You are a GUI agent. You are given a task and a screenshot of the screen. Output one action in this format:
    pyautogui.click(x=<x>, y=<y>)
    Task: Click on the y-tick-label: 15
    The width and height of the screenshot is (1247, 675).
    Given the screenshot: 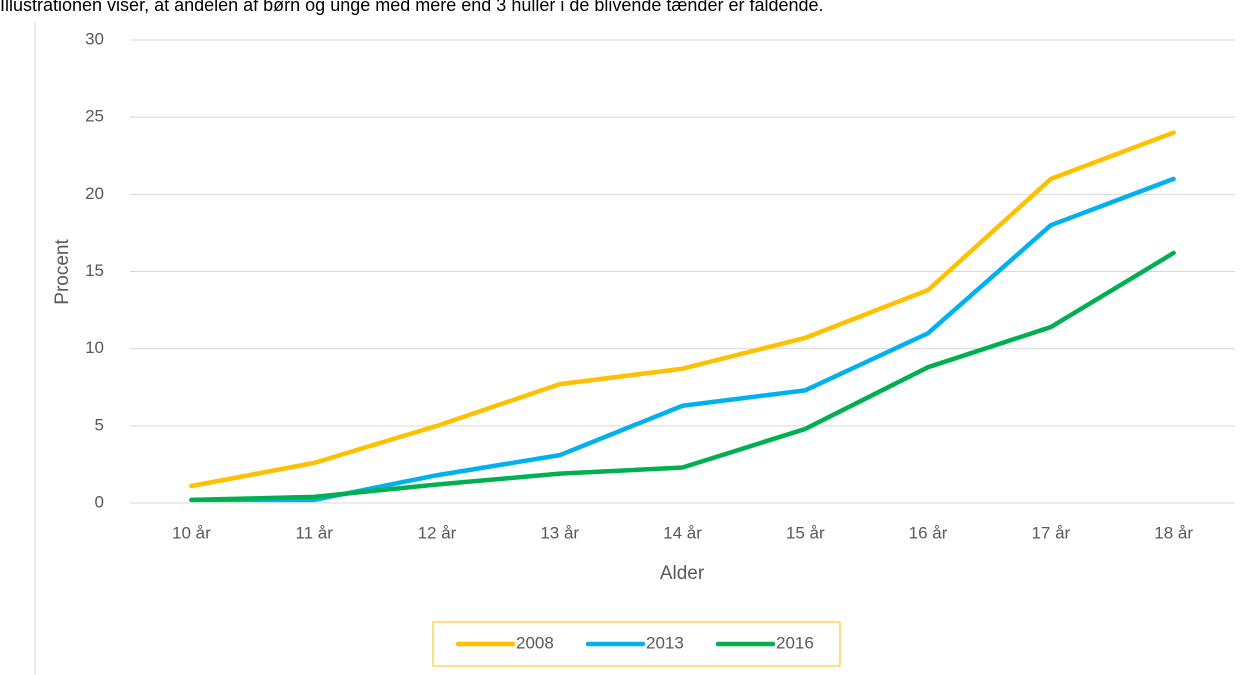 What is the action you would take?
    pyautogui.click(x=94, y=270)
    